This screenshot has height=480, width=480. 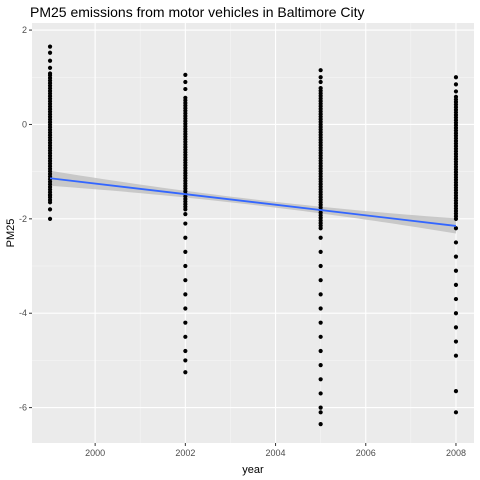 I want to click on fit-line-layer, so click(x=253, y=202).